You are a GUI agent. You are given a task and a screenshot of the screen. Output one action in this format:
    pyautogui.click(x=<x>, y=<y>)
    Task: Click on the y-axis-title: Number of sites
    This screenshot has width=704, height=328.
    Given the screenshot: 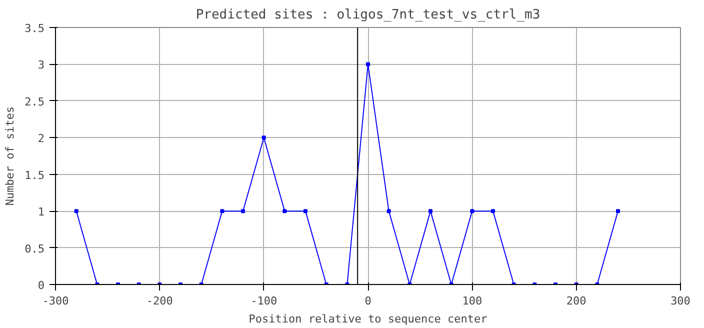 What is the action you would take?
    pyautogui.click(x=10, y=156)
    